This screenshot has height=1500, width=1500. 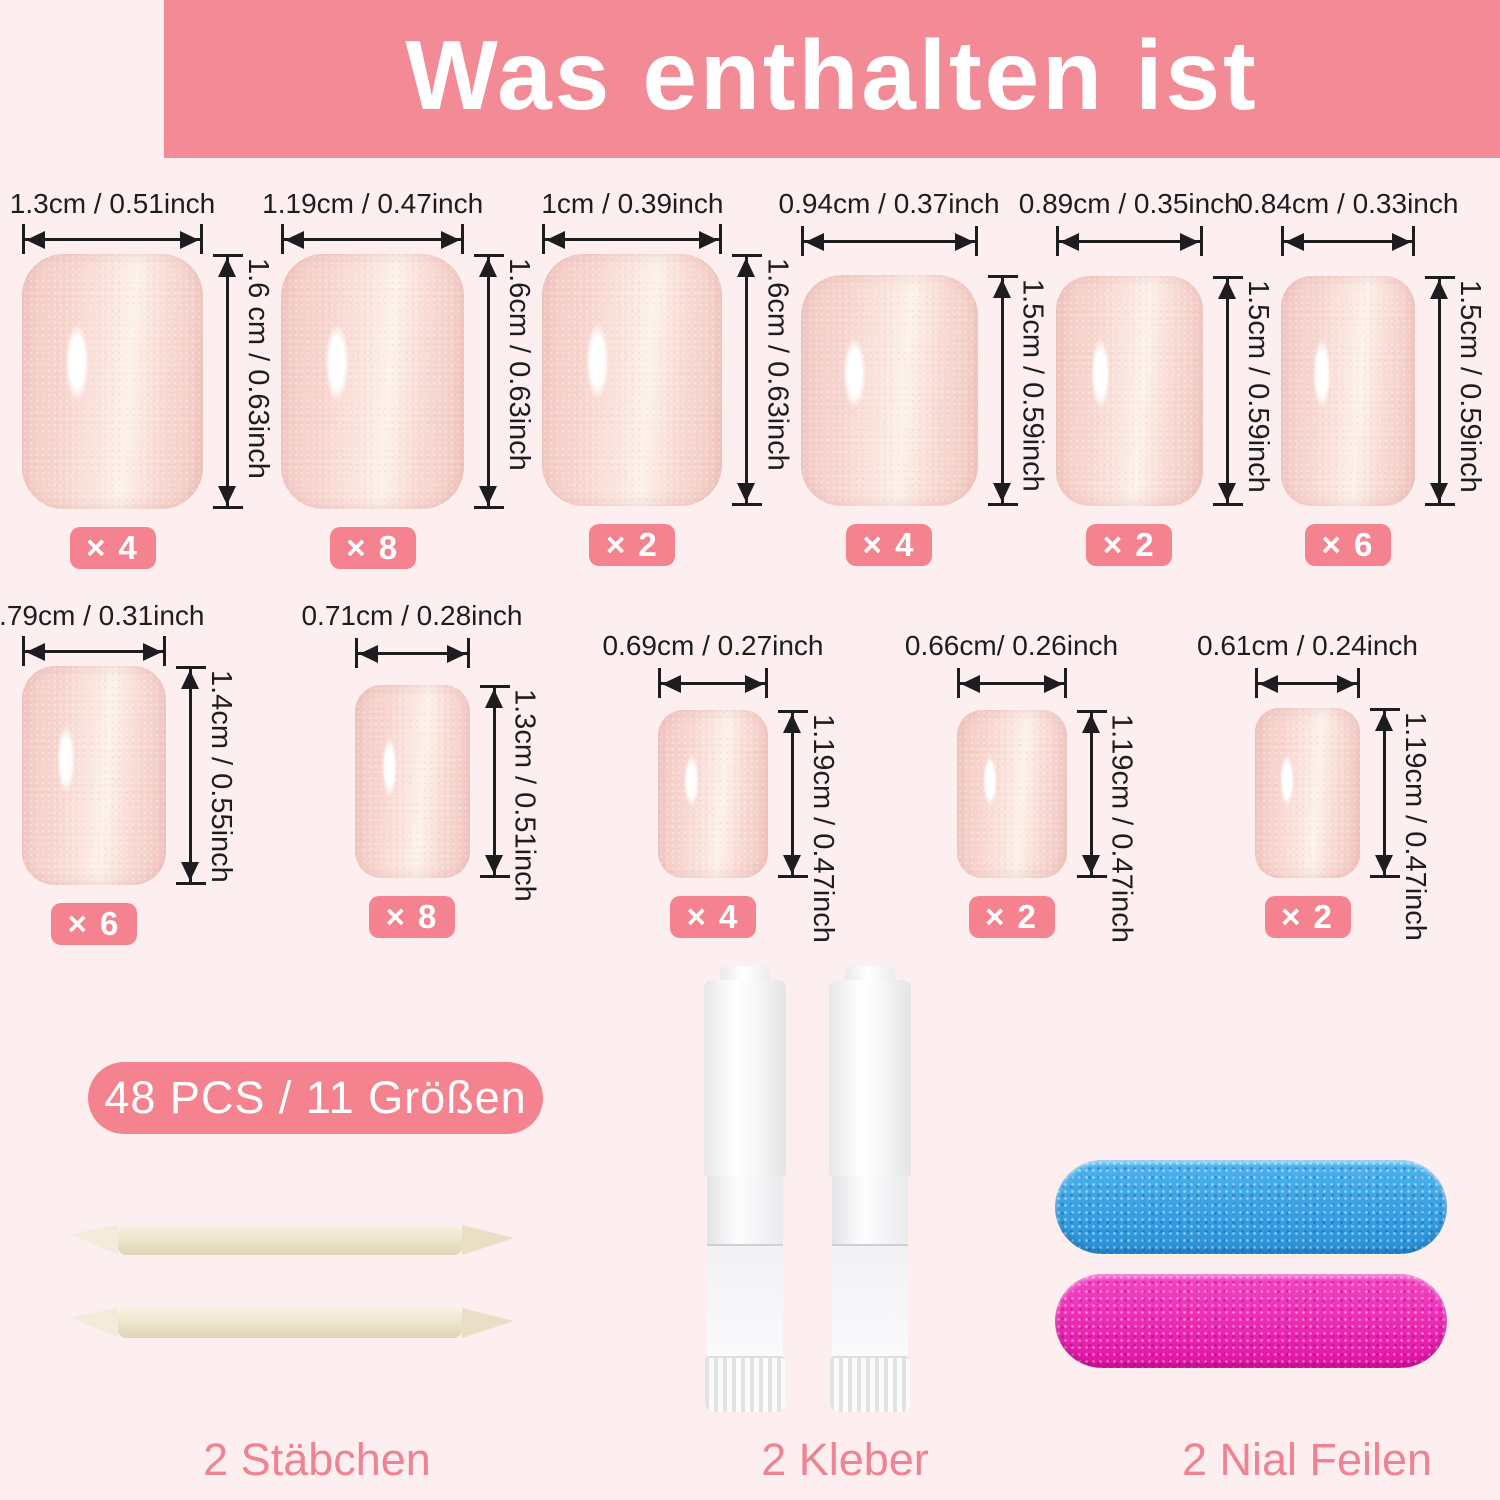 I want to click on glue-tube-tip, so click(x=870, y=974).